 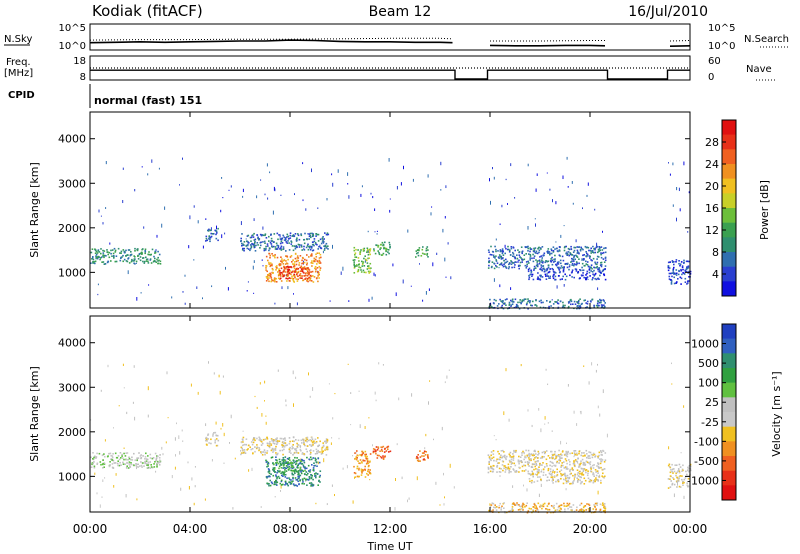 I want to click on noise-panel: N.Sky 10^5 10^0 N.Search 10^5 10^0, so click(x=397, y=37).